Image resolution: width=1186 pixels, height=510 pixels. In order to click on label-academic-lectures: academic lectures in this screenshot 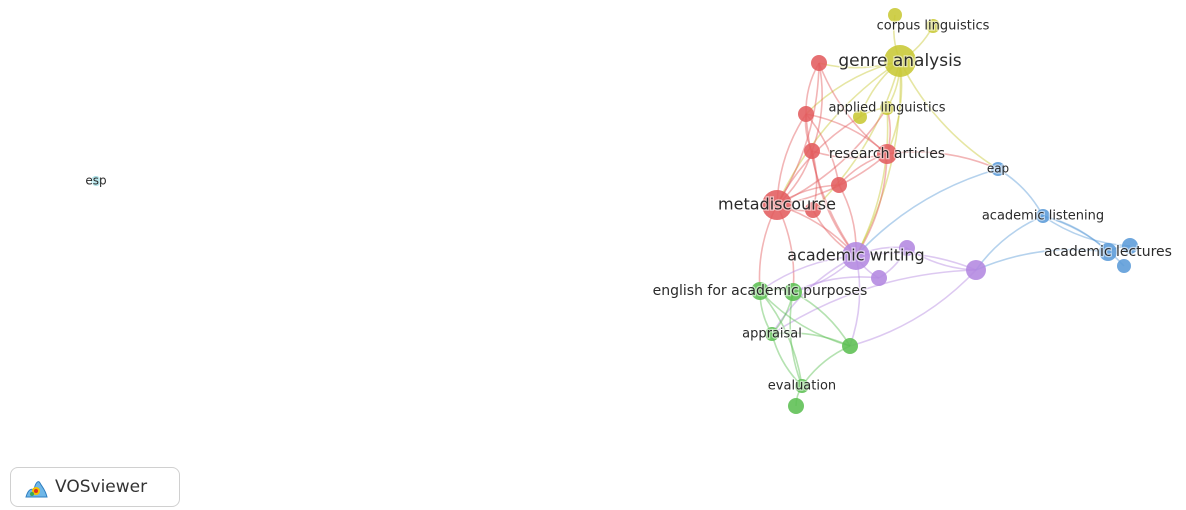, I will do `click(1108, 252)`.